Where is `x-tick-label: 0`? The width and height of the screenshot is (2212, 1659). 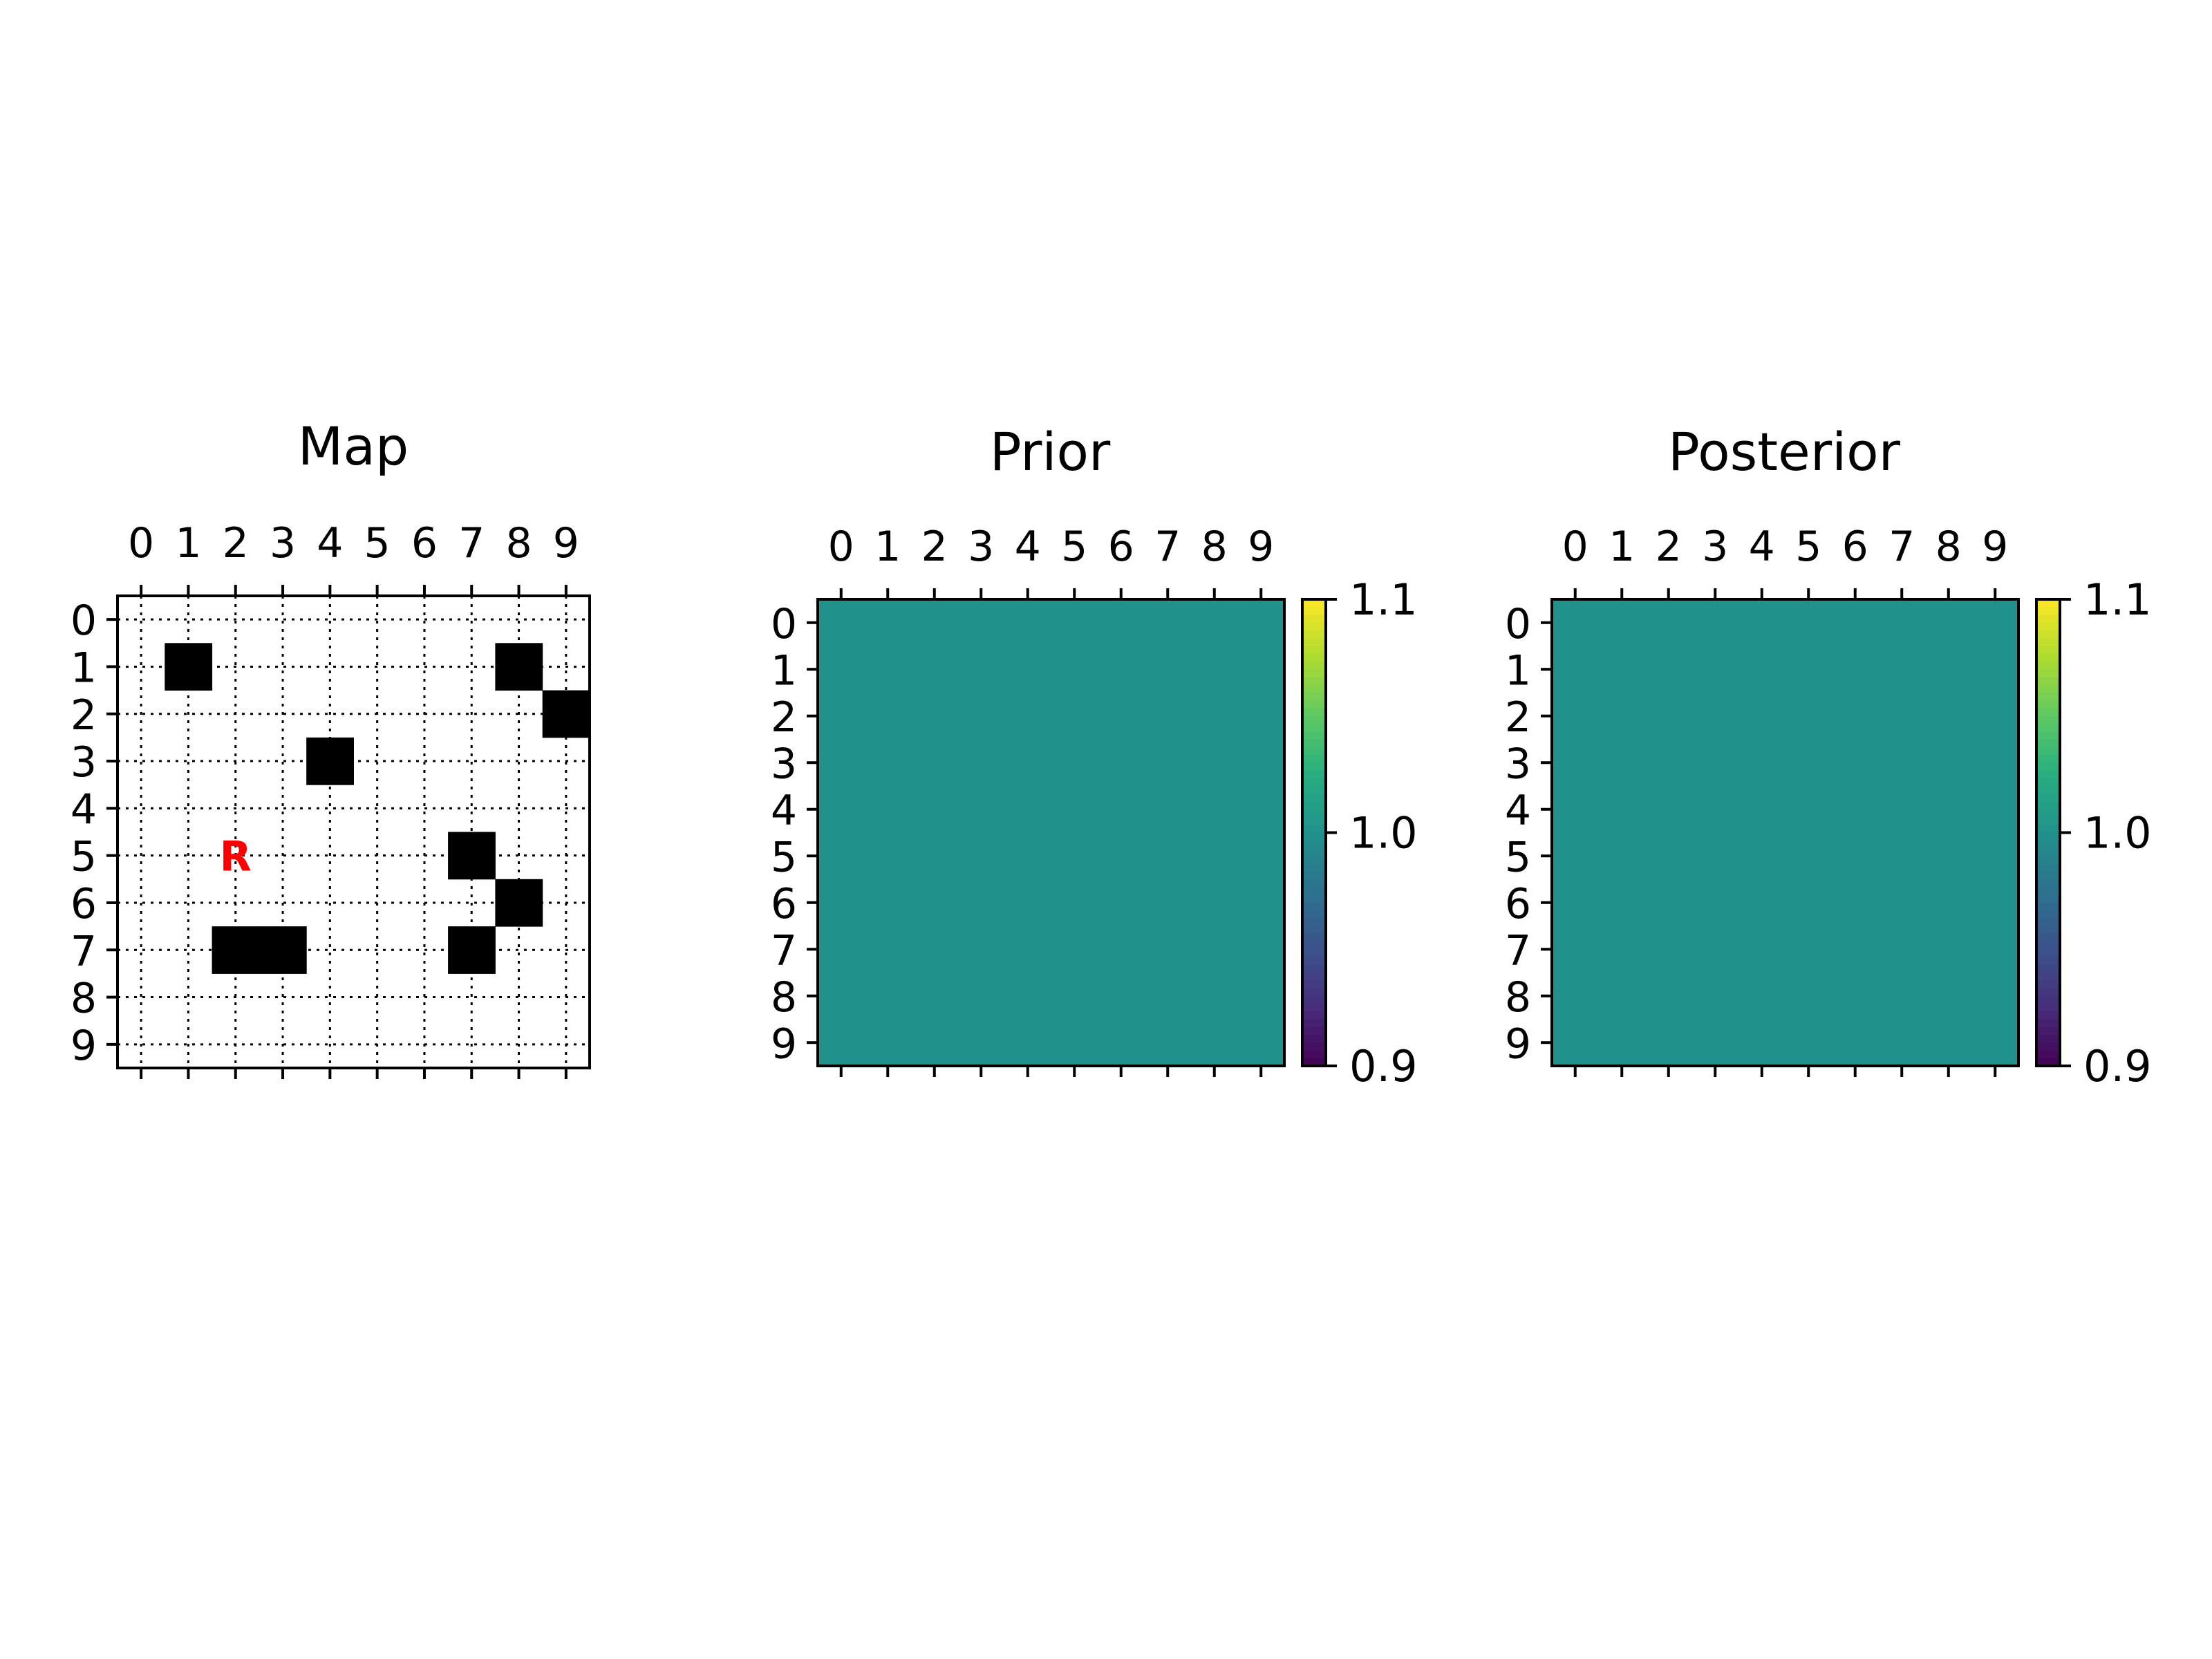 x-tick-label: 0 is located at coordinates (1575, 547).